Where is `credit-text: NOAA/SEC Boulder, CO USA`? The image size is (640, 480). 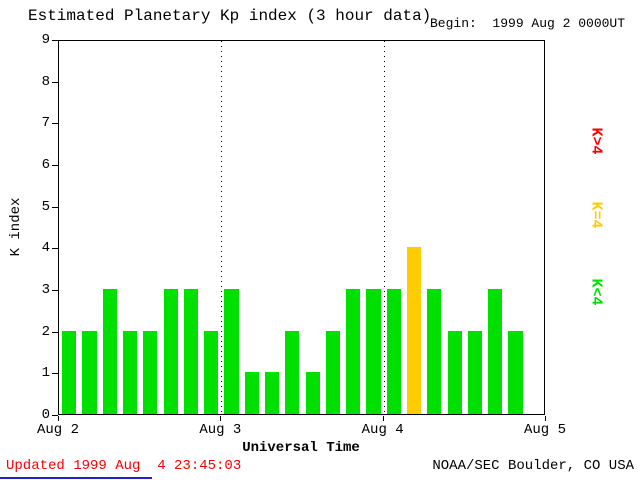
credit-text: NOAA/SEC Boulder, CO USA is located at coordinates (533, 466).